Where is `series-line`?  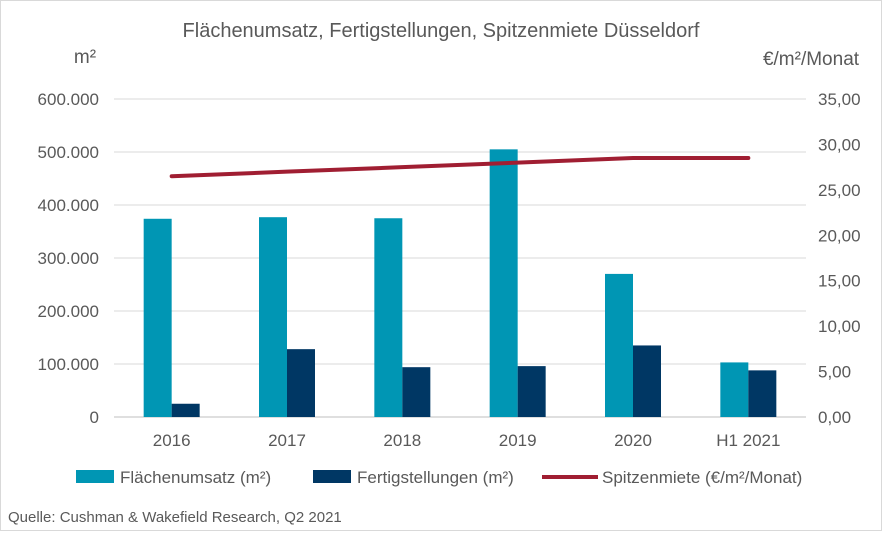
series-line is located at coordinates (460, 167).